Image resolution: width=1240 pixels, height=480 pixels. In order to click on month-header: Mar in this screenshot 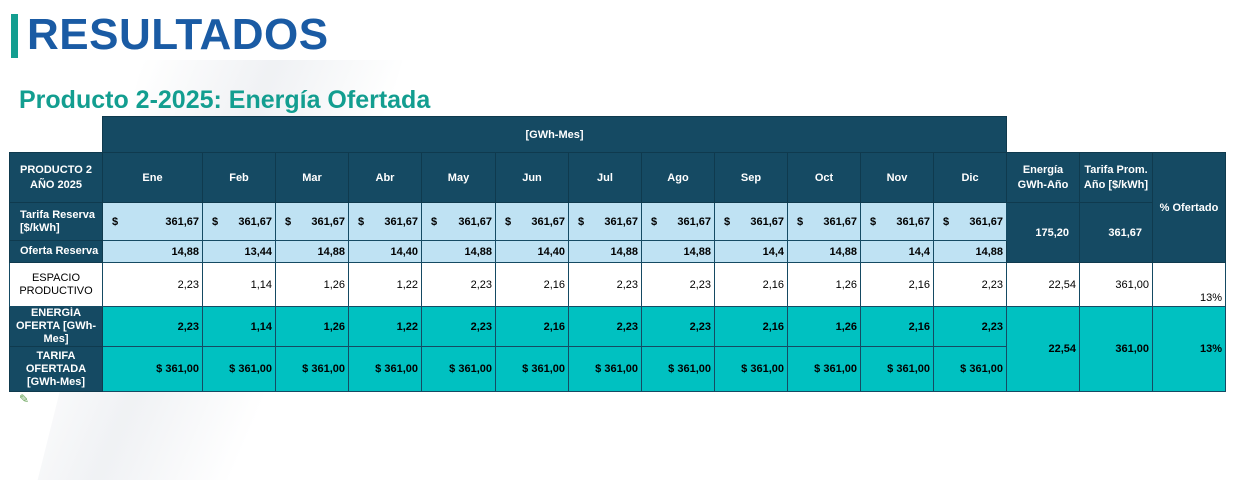, I will do `click(312, 177)`.